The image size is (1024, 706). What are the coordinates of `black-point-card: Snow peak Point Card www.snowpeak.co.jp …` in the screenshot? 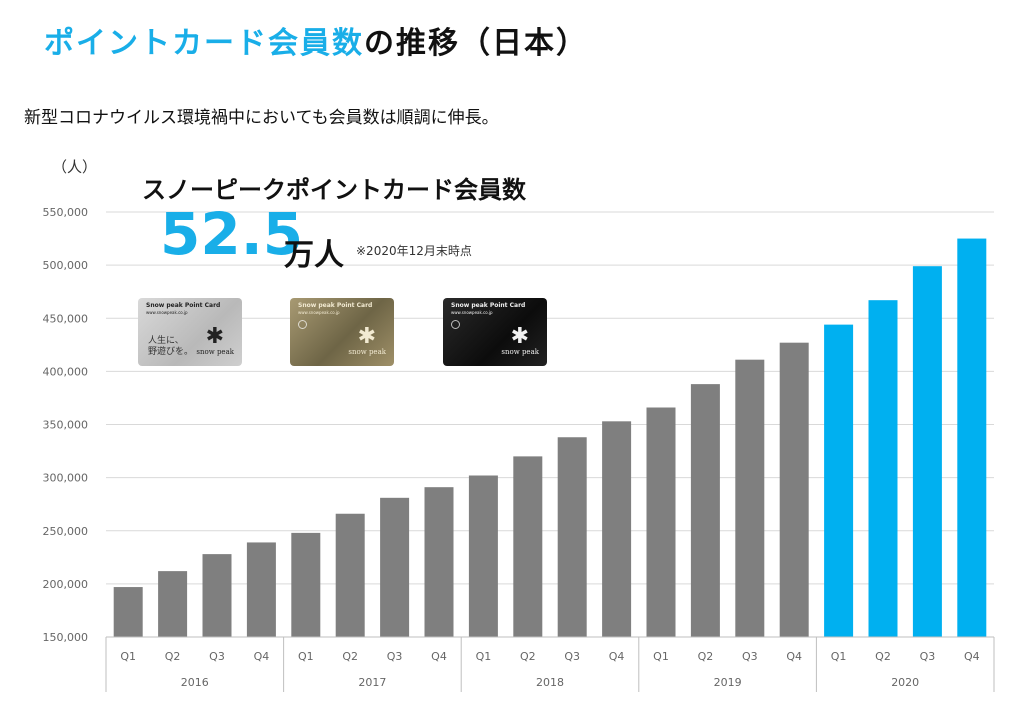 It's located at (495, 332).